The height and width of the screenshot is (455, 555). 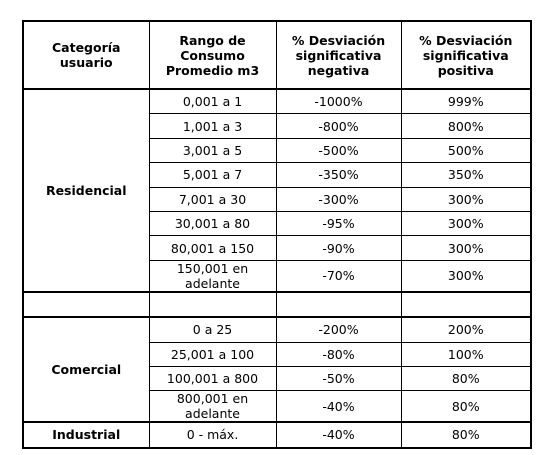 What do you see at coordinates (338, 354) in the screenshot?
I see `cell: -80%` at bounding box center [338, 354].